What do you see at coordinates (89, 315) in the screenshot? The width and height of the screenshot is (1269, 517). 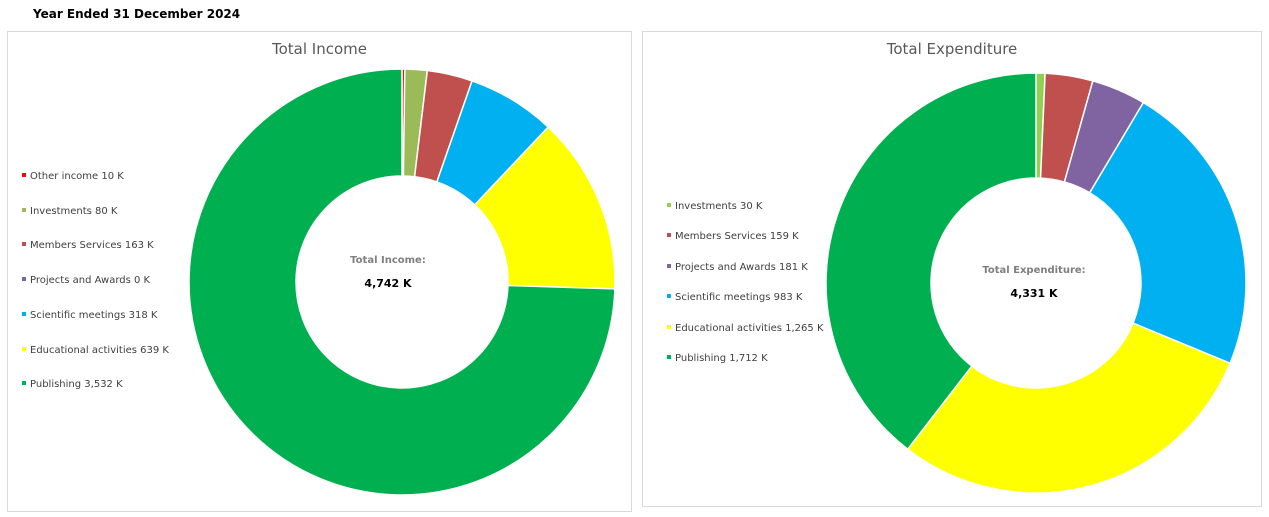 I see `legend-item-scientific-meetings: Scientific meetings 318 K` at bounding box center [89, 315].